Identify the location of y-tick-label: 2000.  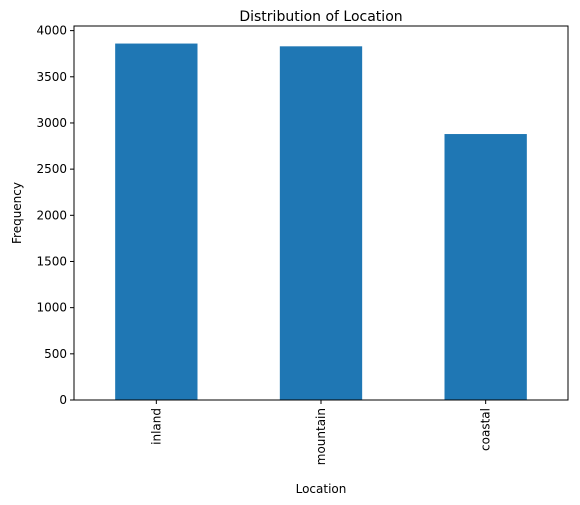
(51, 215).